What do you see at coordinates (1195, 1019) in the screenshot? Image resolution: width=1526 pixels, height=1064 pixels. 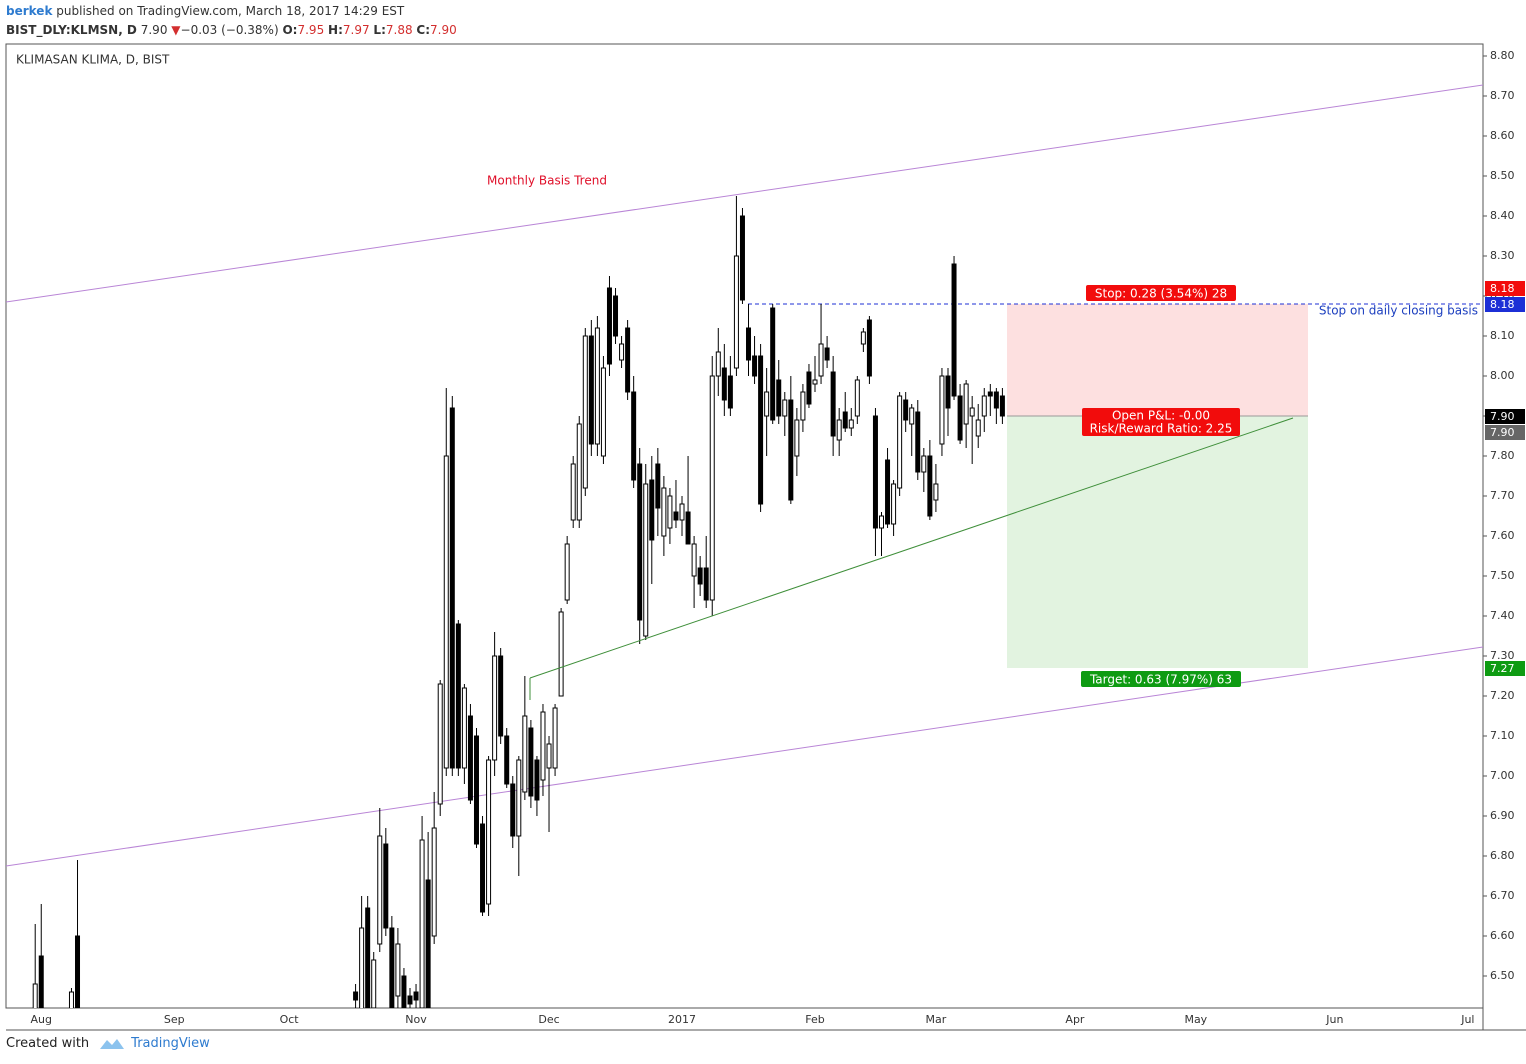 I see `x-tick-label: May` at bounding box center [1195, 1019].